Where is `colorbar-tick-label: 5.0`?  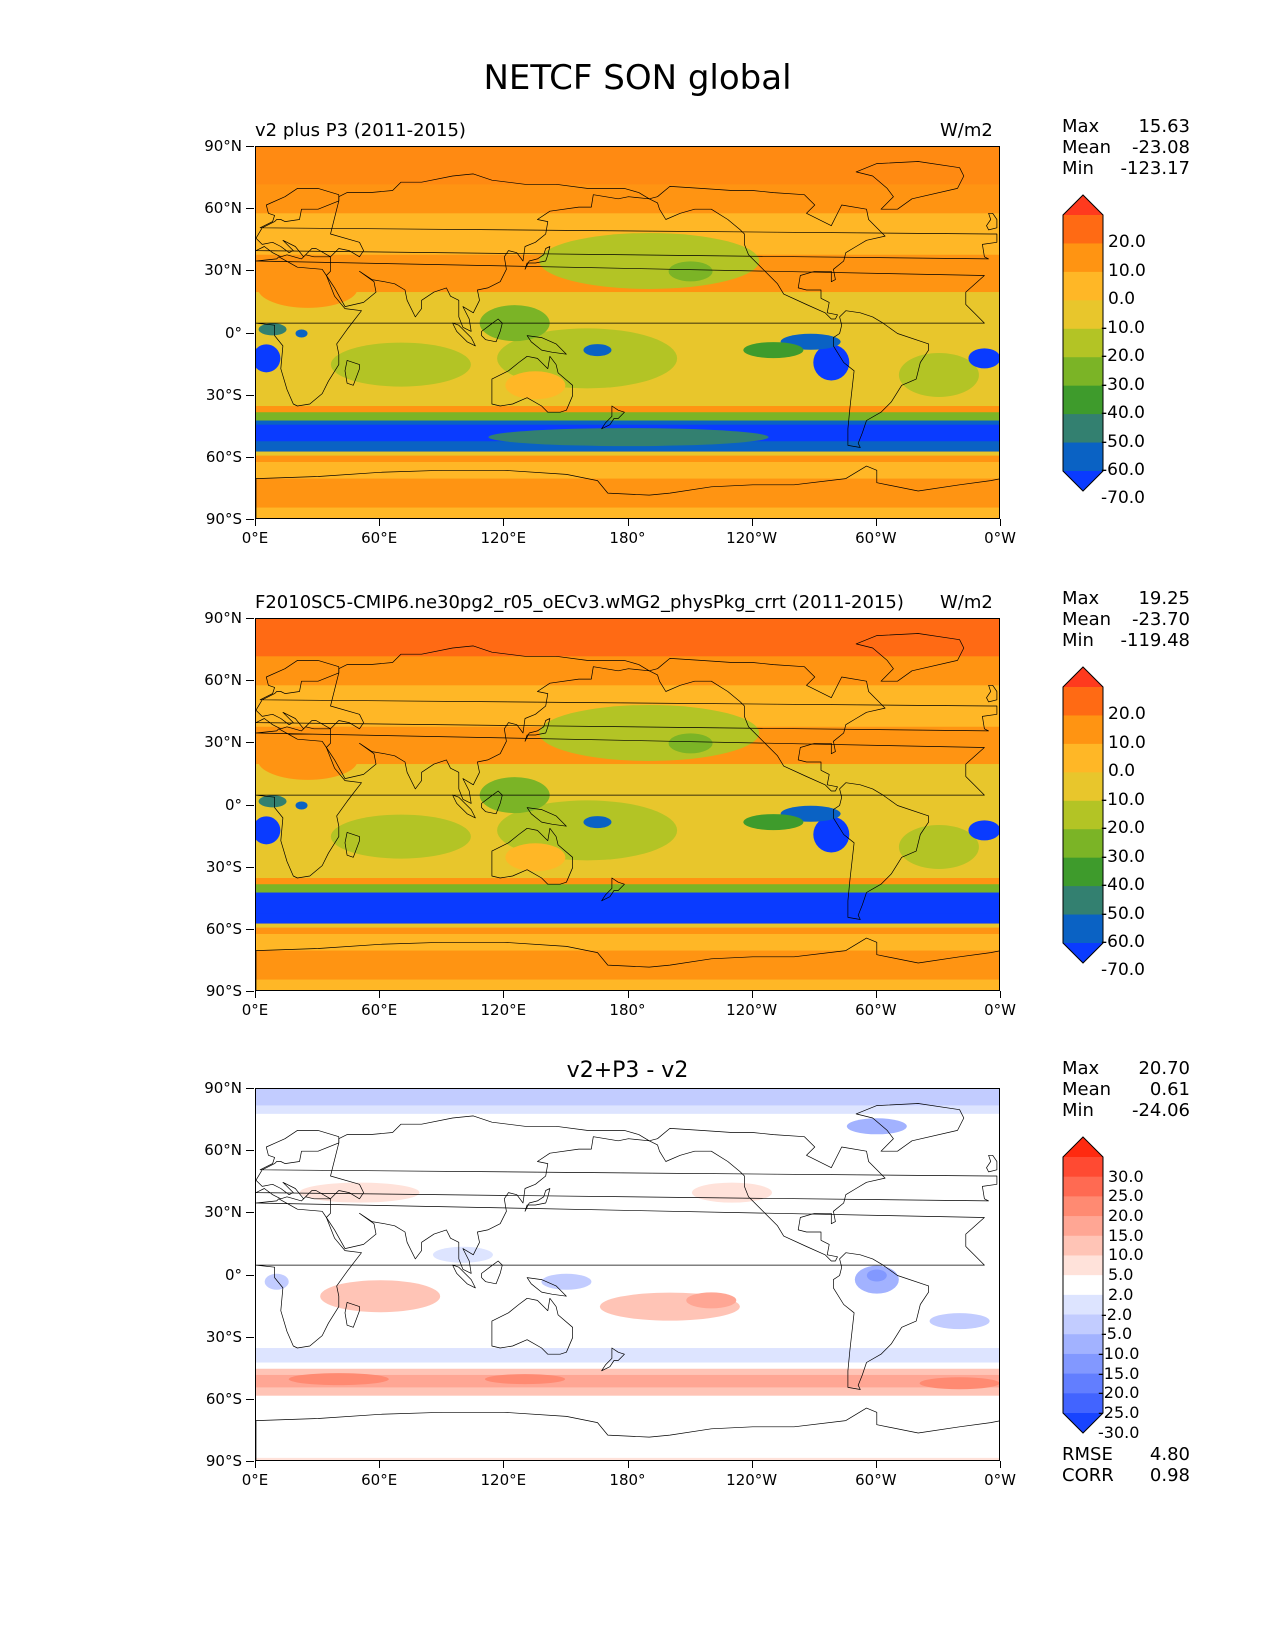
colorbar-tick-label: 5.0 is located at coordinates (1121, 1275).